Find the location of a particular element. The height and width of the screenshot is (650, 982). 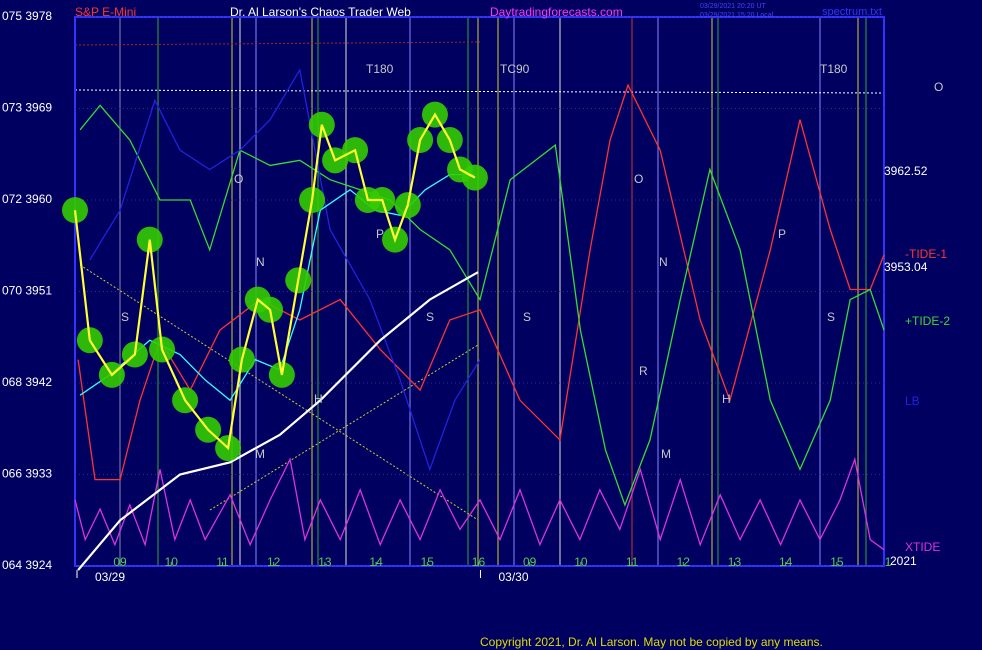

y-tick-label: 075 3978 is located at coordinates (27, 16).